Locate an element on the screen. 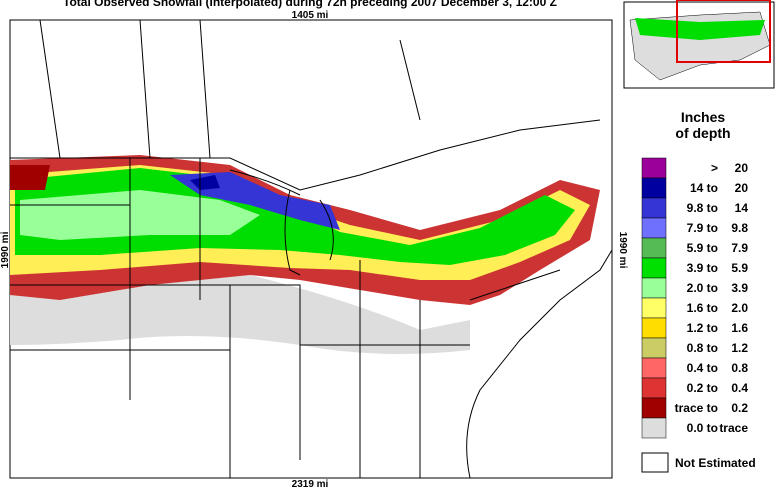 The width and height of the screenshot is (778, 490). legend-low: trace to is located at coordinates (696, 408).